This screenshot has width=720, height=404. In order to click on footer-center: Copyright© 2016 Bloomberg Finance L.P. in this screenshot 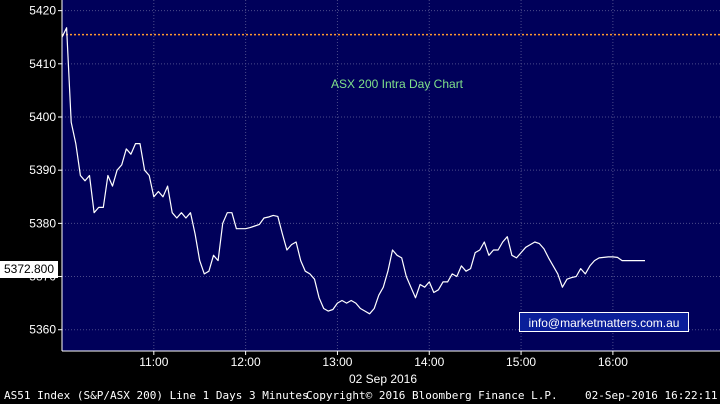, I will do `click(432, 395)`.